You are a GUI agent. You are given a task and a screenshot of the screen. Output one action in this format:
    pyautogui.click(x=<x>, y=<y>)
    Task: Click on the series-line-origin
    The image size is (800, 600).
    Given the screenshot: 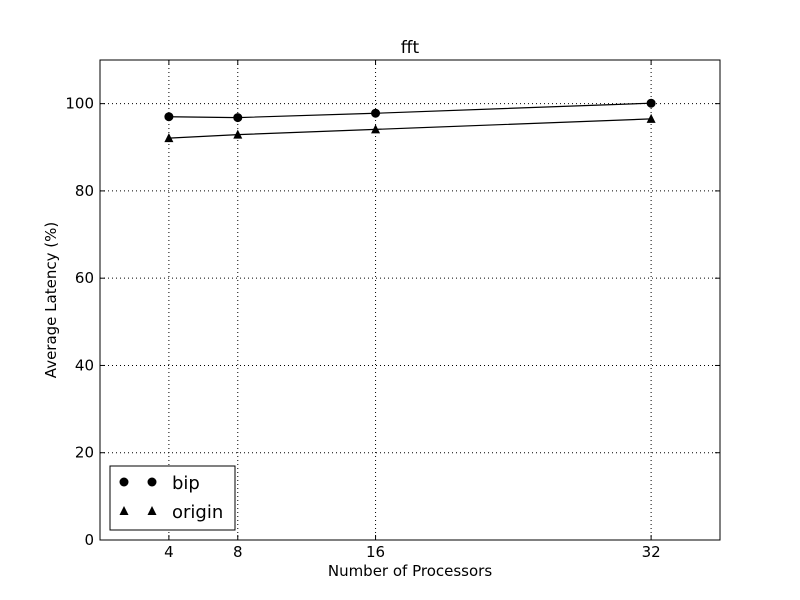 What is the action you would take?
    pyautogui.click(x=410, y=128)
    